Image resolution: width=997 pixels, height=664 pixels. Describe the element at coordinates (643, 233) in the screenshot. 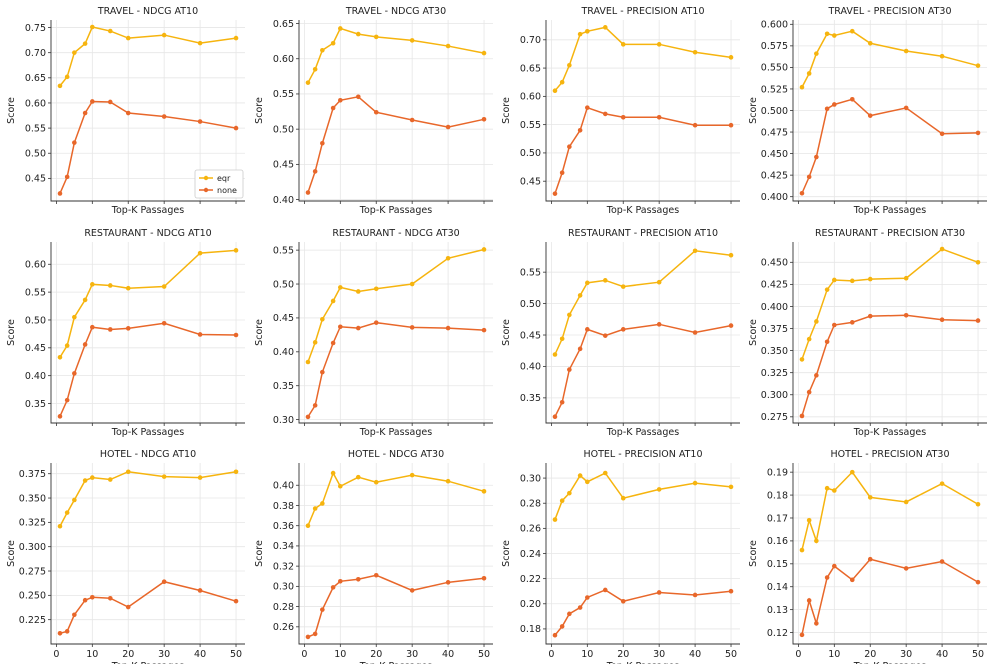

I see `subplot-title: RESTAURANT - PRECISION AT10` at that location.